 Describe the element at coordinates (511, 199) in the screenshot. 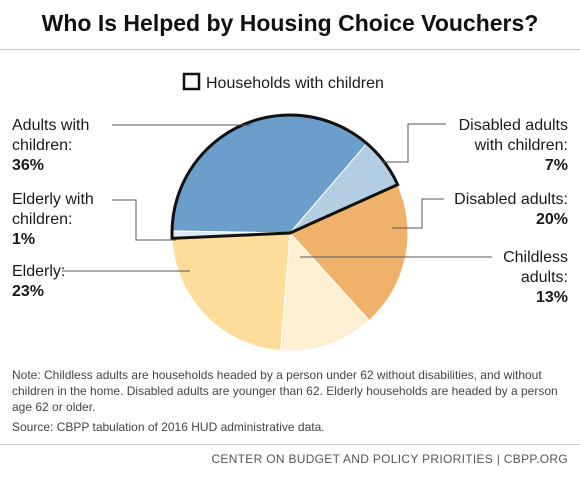

I see `slice-label-disabled: Disabled adults:` at that location.